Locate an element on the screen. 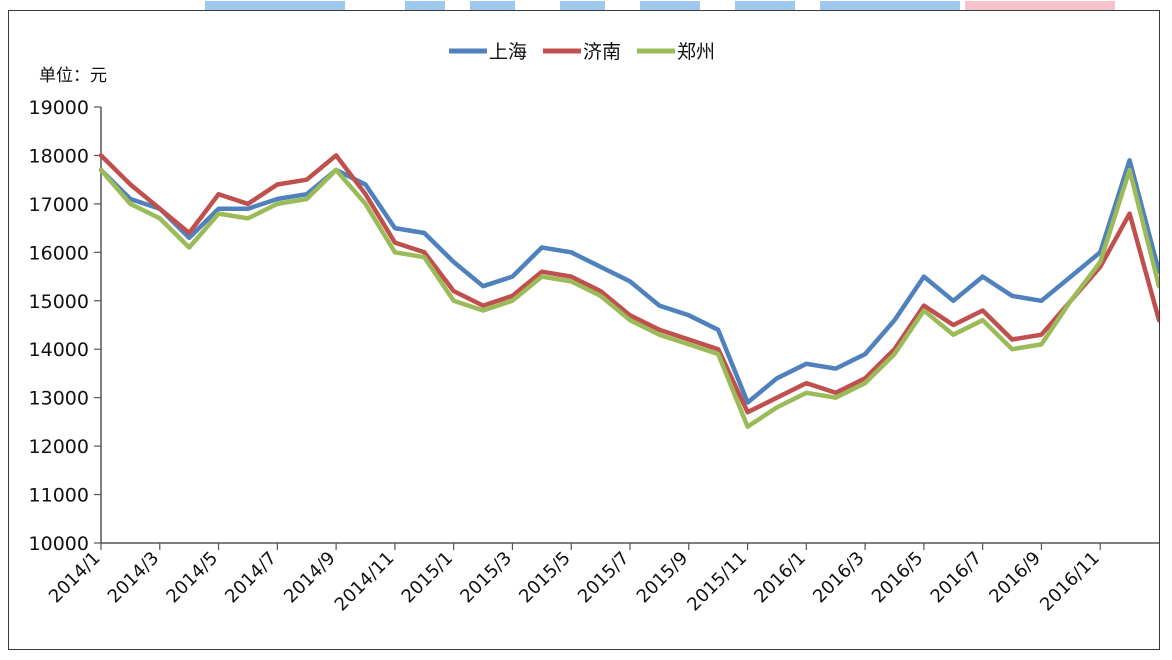  legend-label: 济南 is located at coordinates (602, 52).